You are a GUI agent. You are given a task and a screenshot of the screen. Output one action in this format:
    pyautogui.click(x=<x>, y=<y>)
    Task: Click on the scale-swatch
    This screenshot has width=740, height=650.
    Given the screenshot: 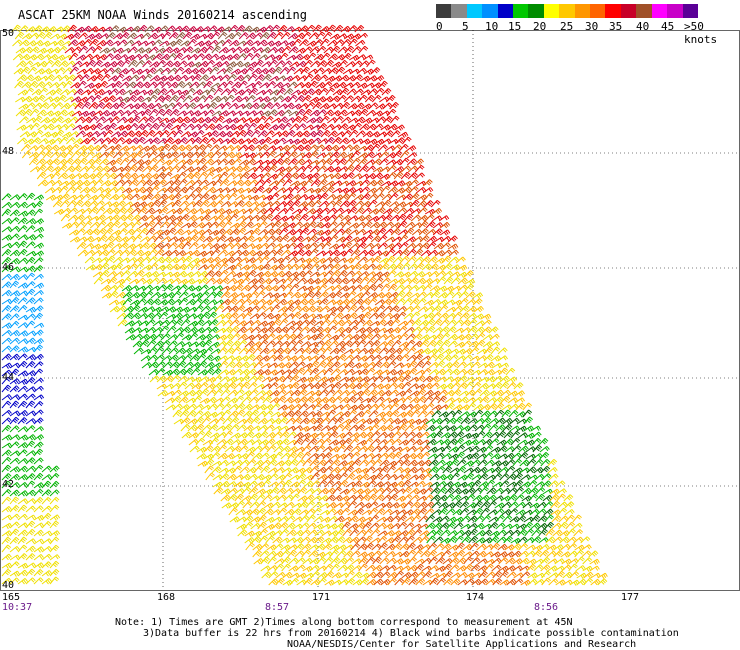 What is the action you would take?
    pyautogui.click(x=644, y=11)
    